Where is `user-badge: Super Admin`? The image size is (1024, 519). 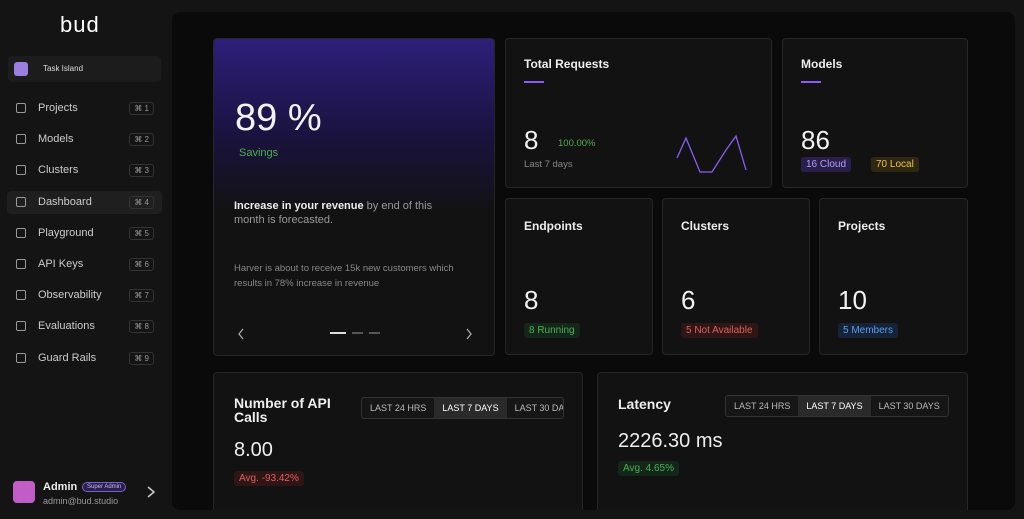 user-badge: Super Admin is located at coordinates (104, 487).